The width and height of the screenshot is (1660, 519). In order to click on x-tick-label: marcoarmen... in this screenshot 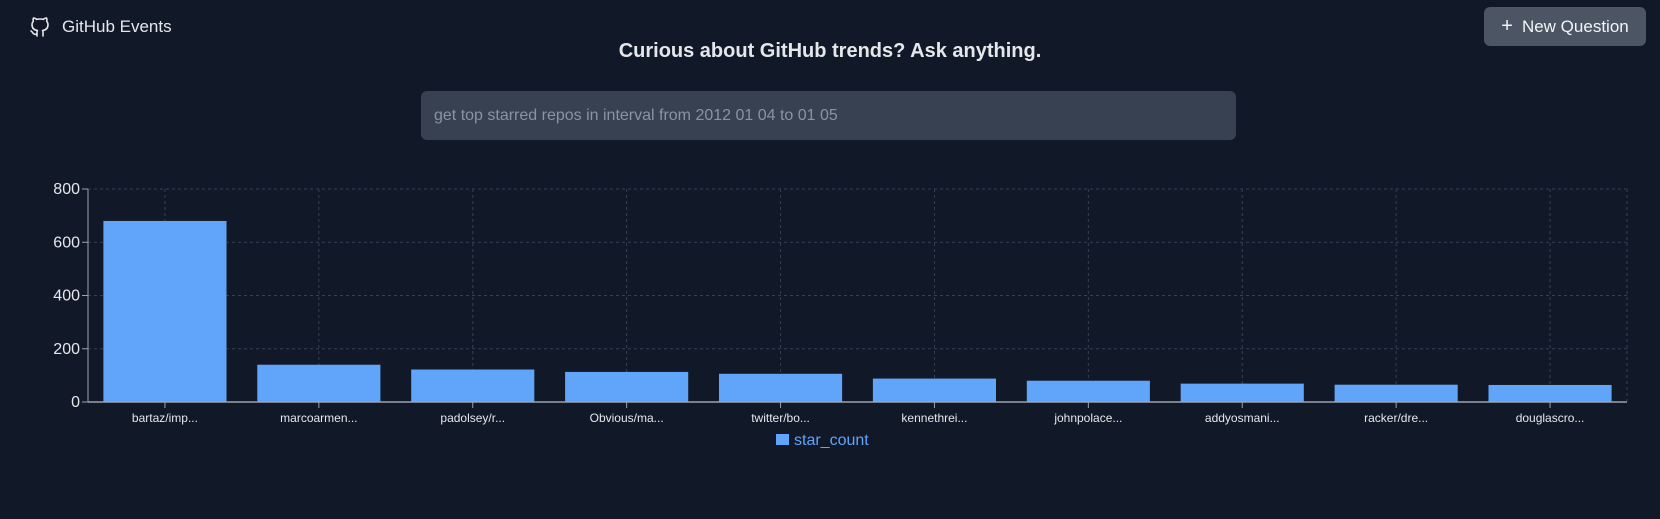, I will do `click(318, 418)`.